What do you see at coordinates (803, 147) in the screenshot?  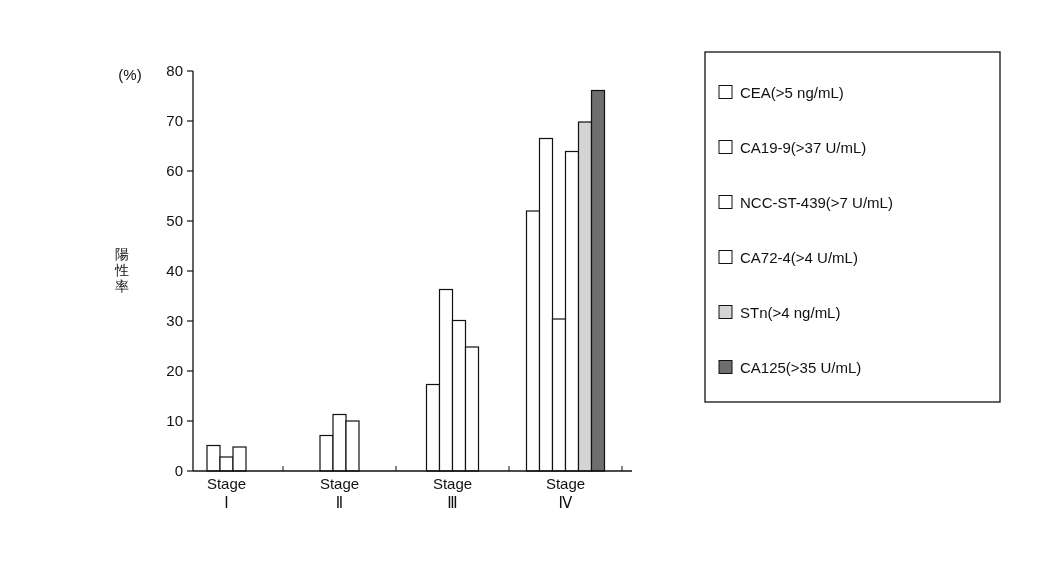 I see `legend-label: CA19-9(>37 U/mL)` at bounding box center [803, 147].